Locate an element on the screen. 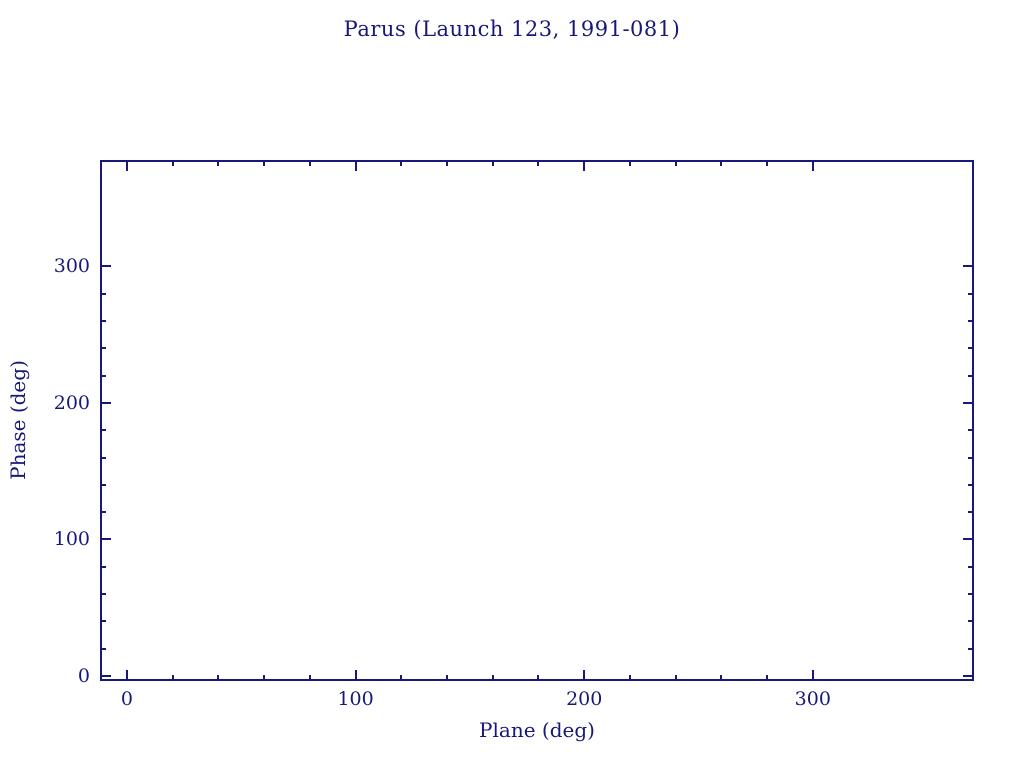  y-axis-tick-label: 0 is located at coordinates (83, 675).